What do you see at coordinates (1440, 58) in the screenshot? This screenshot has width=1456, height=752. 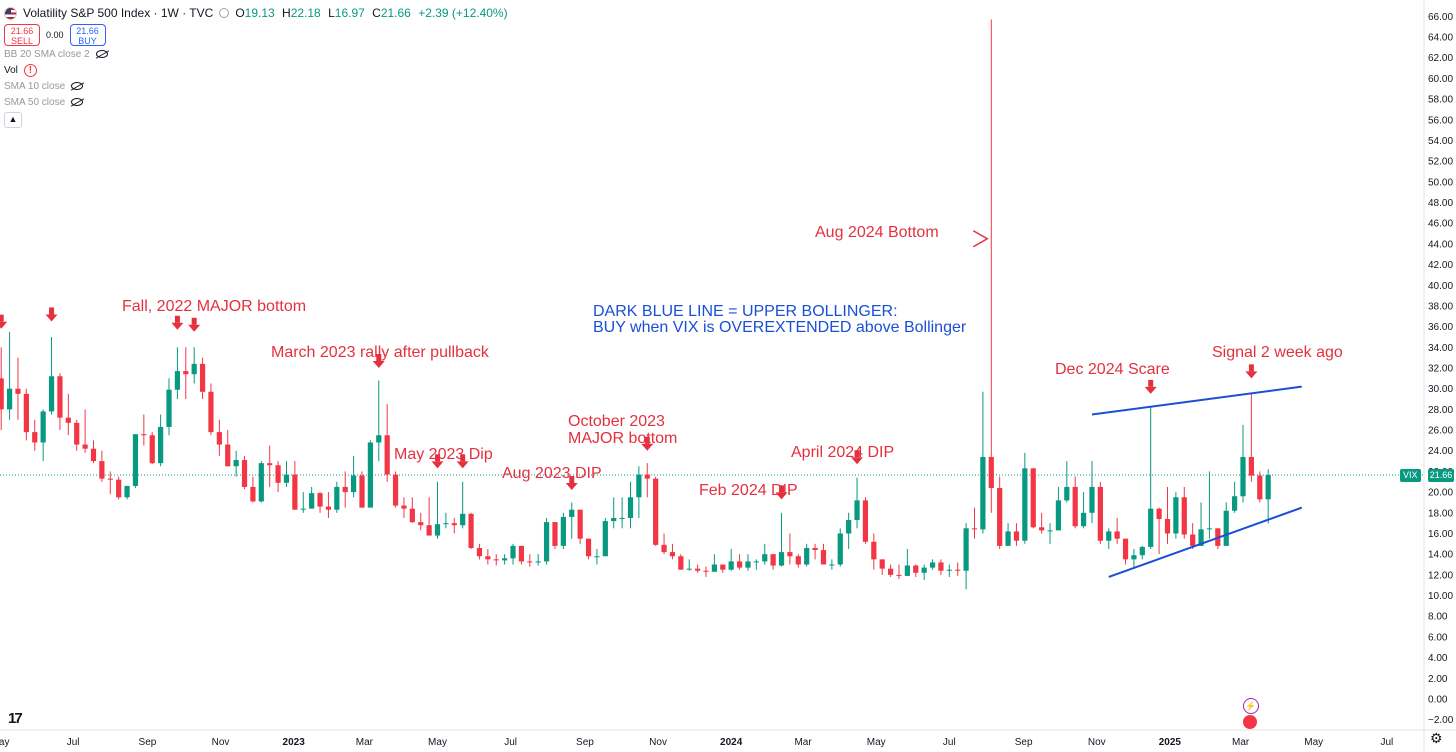 I see `y-tick-label: 62.00` at bounding box center [1440, 58].